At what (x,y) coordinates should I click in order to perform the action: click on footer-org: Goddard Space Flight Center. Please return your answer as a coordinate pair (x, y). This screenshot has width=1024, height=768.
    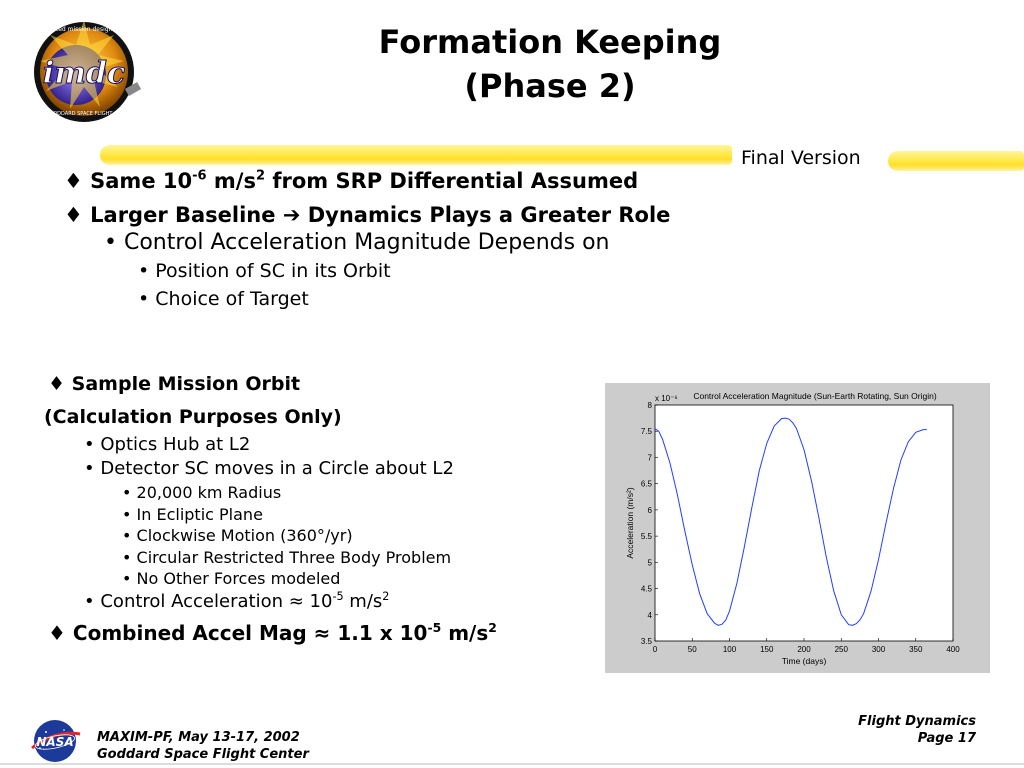
    Looking at the image, I should click on (203, 754).